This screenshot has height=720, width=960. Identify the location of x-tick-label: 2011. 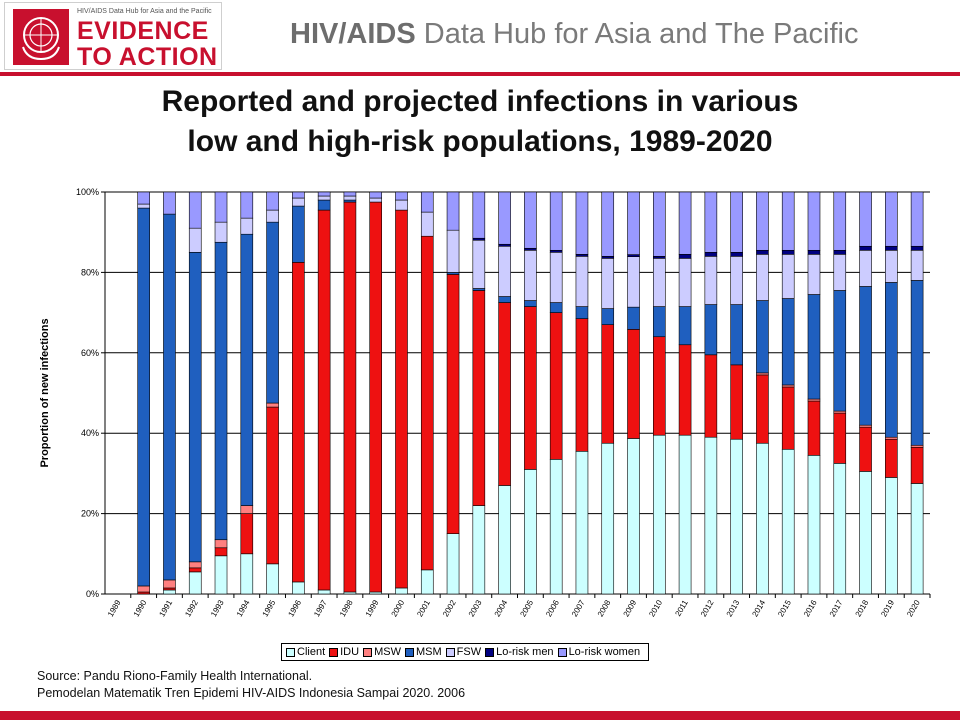
(681, 608).